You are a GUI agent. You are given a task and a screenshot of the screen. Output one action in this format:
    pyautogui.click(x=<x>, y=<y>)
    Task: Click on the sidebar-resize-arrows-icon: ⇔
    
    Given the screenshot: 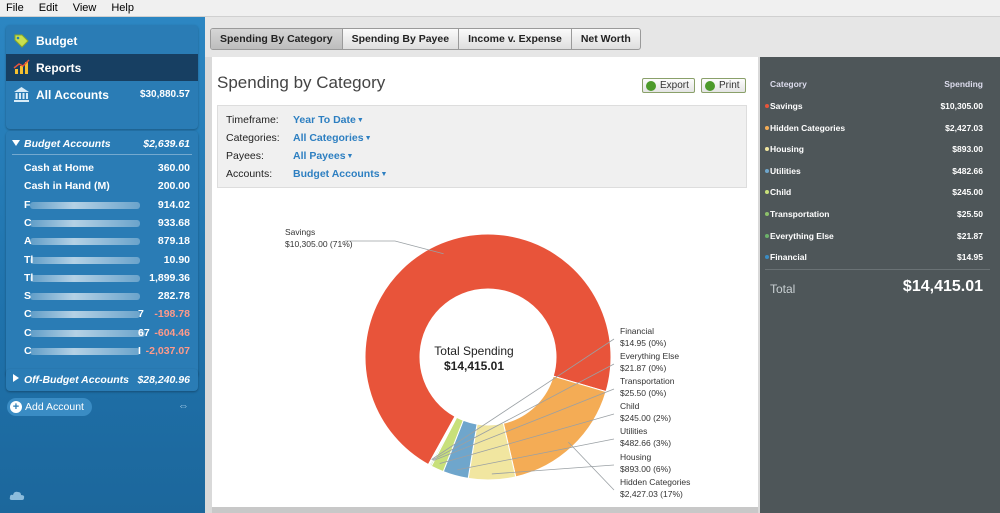 What is the action you would take?
    pyautogui.click(x=183, y=406)
    